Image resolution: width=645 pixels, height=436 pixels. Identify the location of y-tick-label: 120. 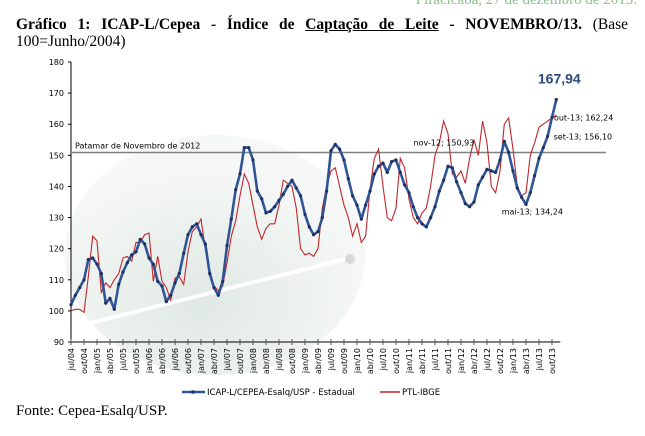
(56, 249).